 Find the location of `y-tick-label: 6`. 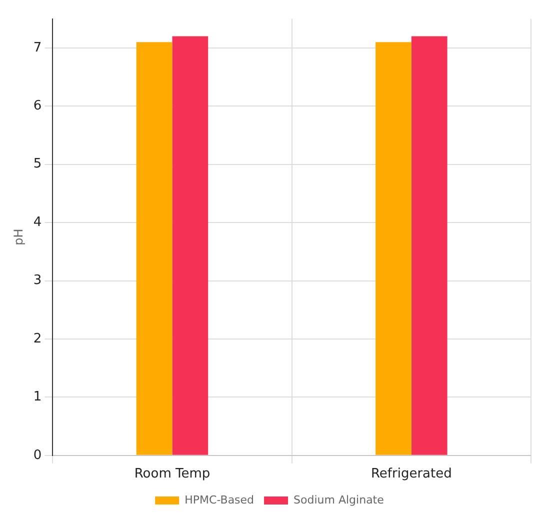

y-tick-label: 6 is located at coordinates (37, 106).